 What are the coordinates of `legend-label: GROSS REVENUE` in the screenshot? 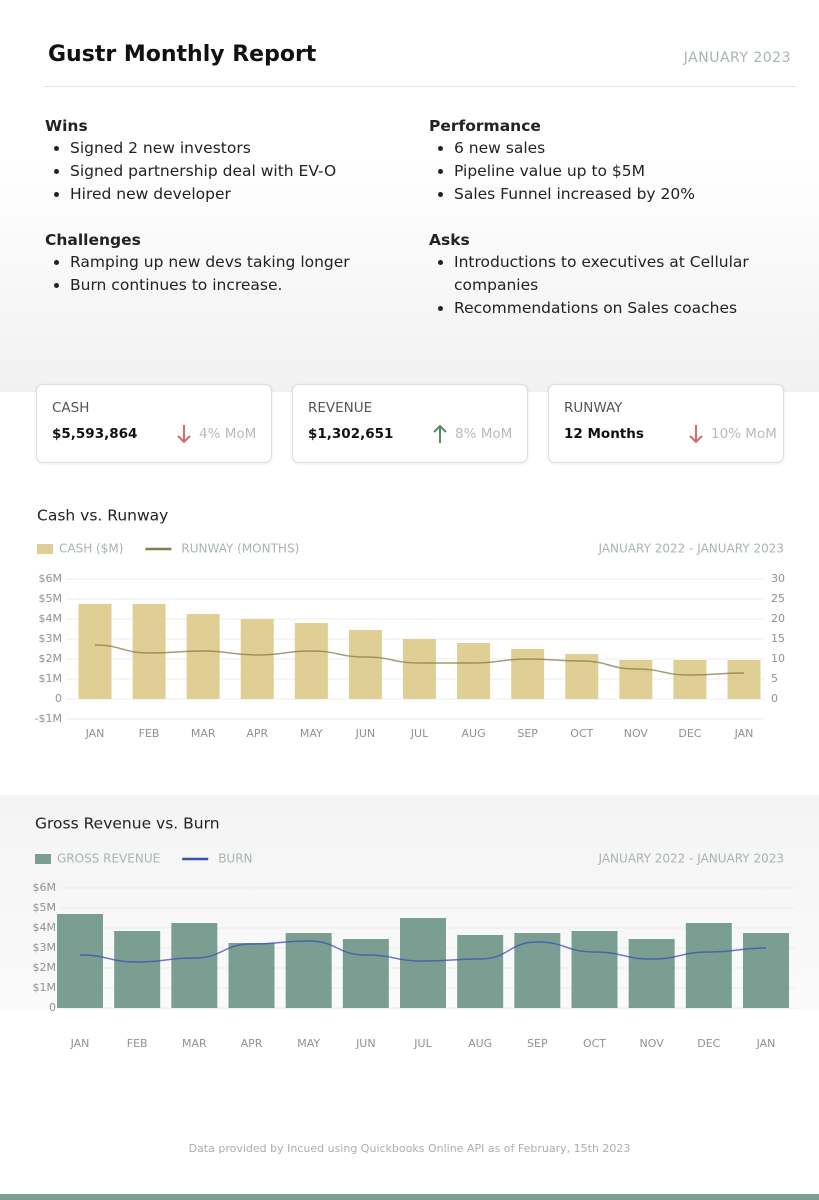 It's located at (108, 859).